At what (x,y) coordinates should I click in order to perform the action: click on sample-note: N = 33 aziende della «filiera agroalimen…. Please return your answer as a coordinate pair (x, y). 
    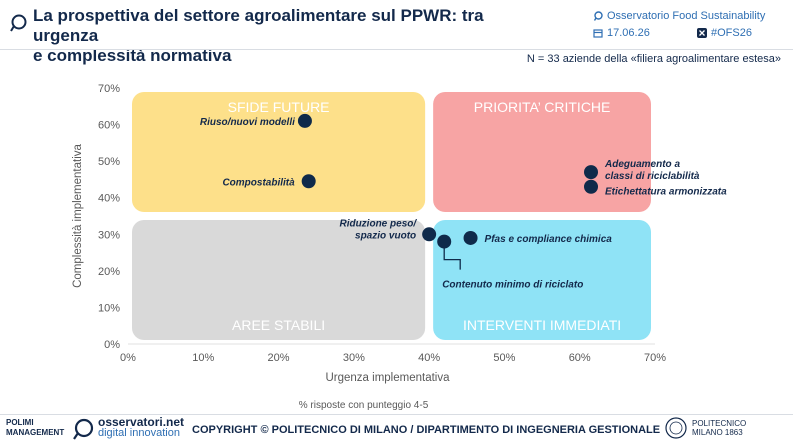
    Looking at the image, I should click on (653, 59).